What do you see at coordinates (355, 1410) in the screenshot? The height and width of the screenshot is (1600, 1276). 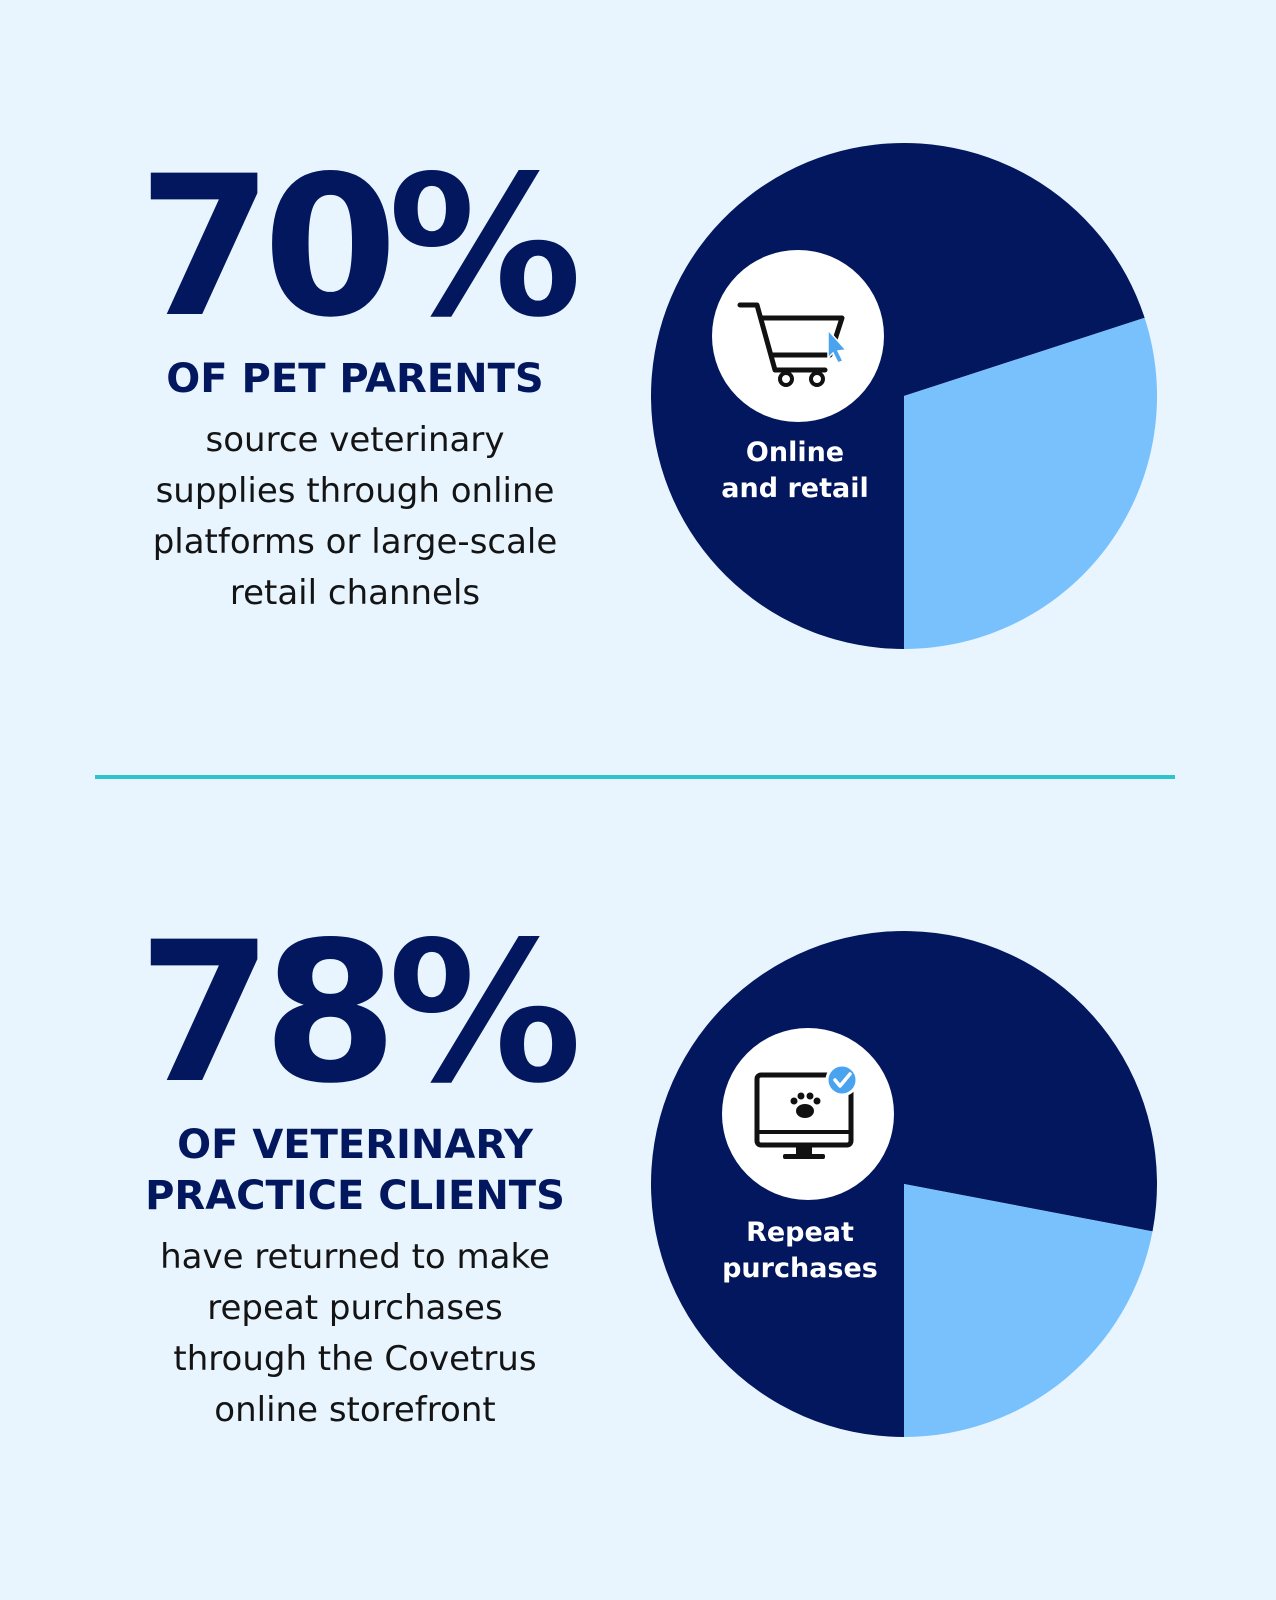 I see `stat-description-line: online storefront` at bounding box center [355, 1410].